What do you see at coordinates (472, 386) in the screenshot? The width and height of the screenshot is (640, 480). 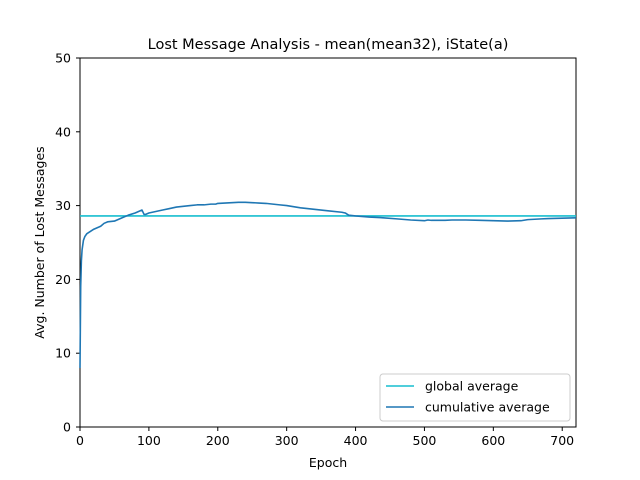 I see `legend-label-global-average: global average` at bounding box center [472, 386].